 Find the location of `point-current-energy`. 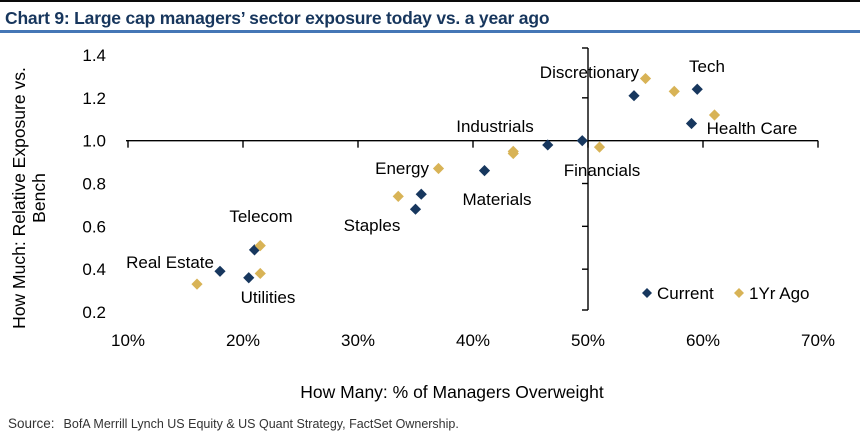

point-current-energy is located at coordinates (421, 194).